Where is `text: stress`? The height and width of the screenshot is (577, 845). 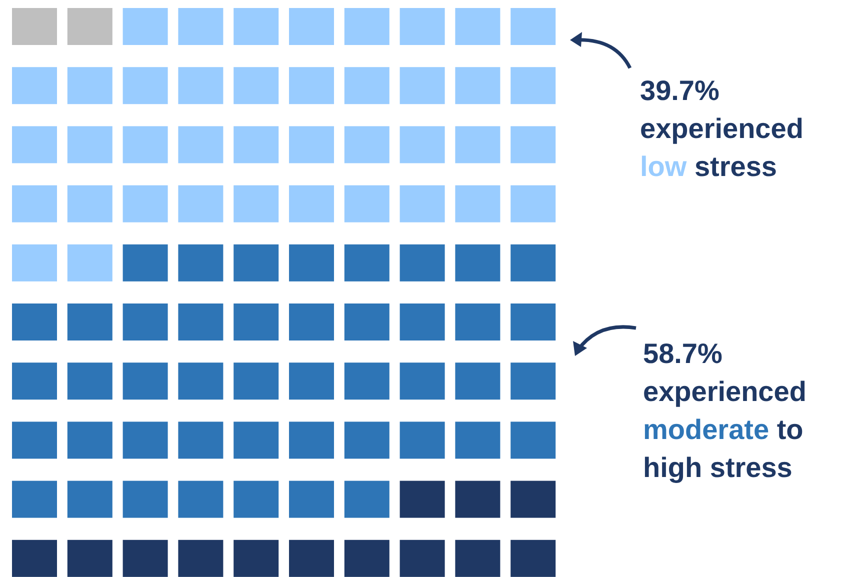
text: stress is located at coordinates (735, 166).